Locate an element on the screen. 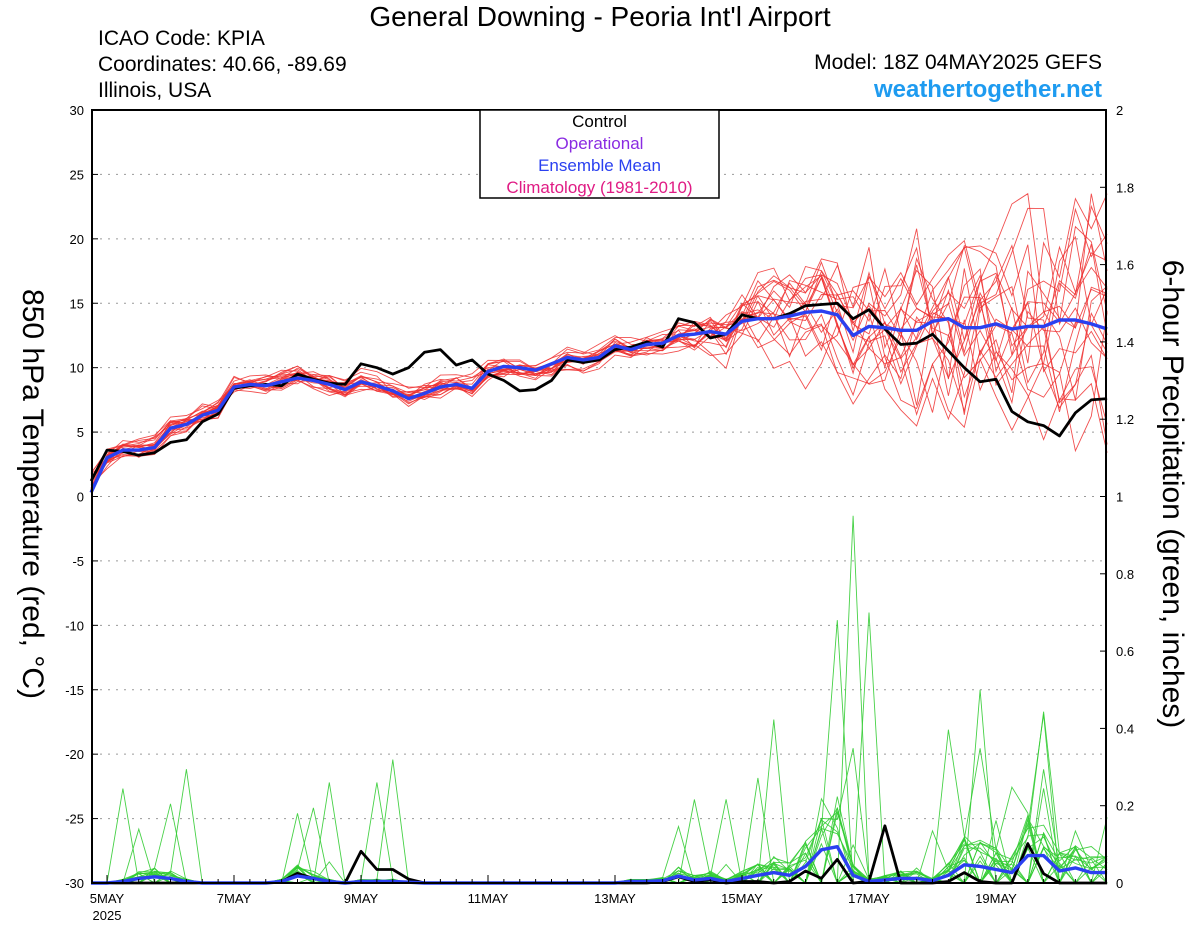 This screenshot has width=1200, height=927. legend-item: Operational is located at coordinates (600, 143).